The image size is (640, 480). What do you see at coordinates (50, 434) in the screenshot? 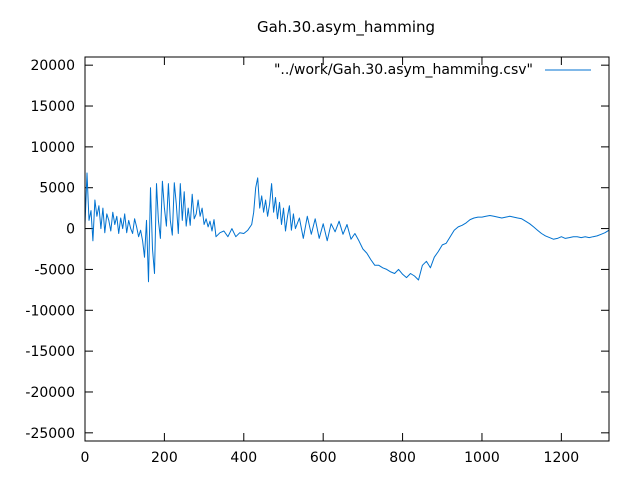
I see `y-tick-label: -25000` at bounding box center [50, 434].